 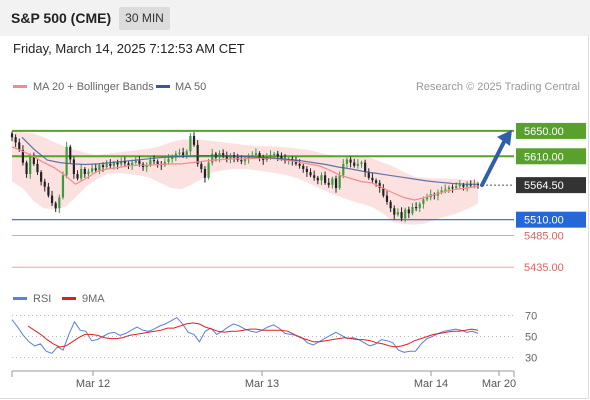 What do you see at coordinates (93, 87) in the screenshot?
I see `legend-label-ma20-bb: MA 20 + Bollinger Bands` at bounding box center [93, 87].